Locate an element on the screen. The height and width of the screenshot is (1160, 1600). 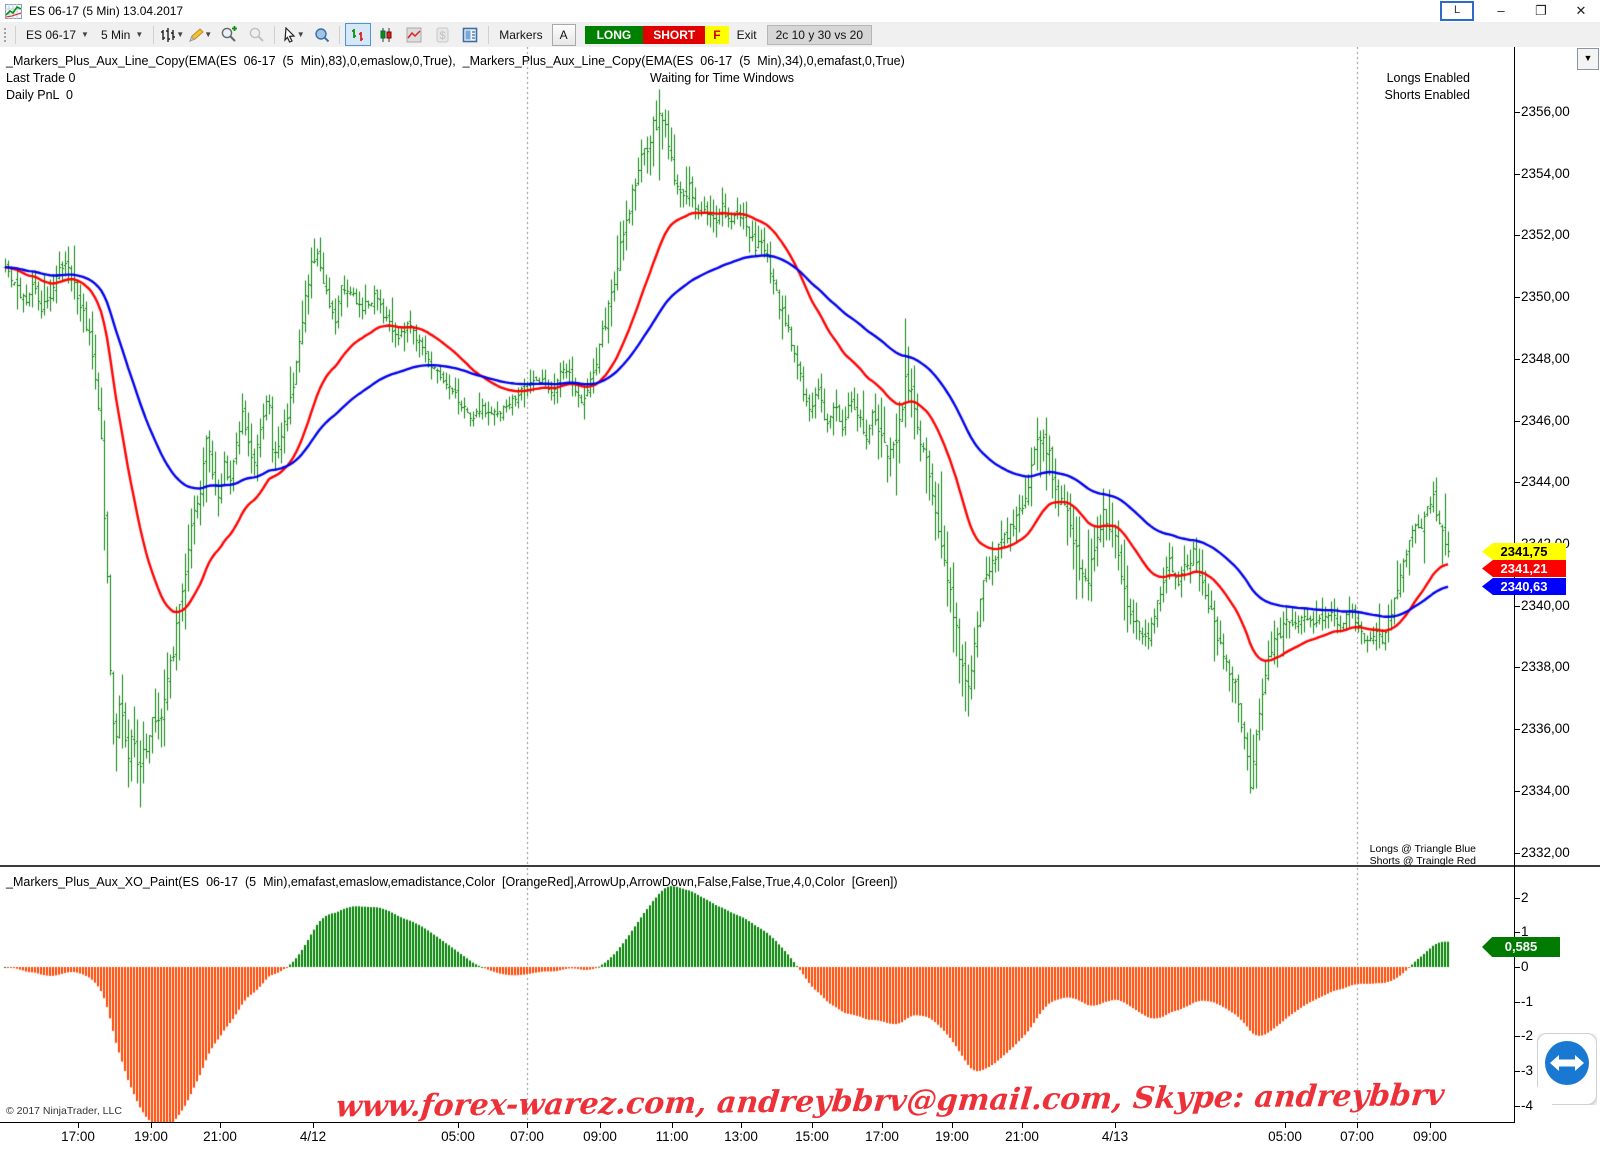
osc-value-marker: 0,585 is located at coordinates (1521, 947).